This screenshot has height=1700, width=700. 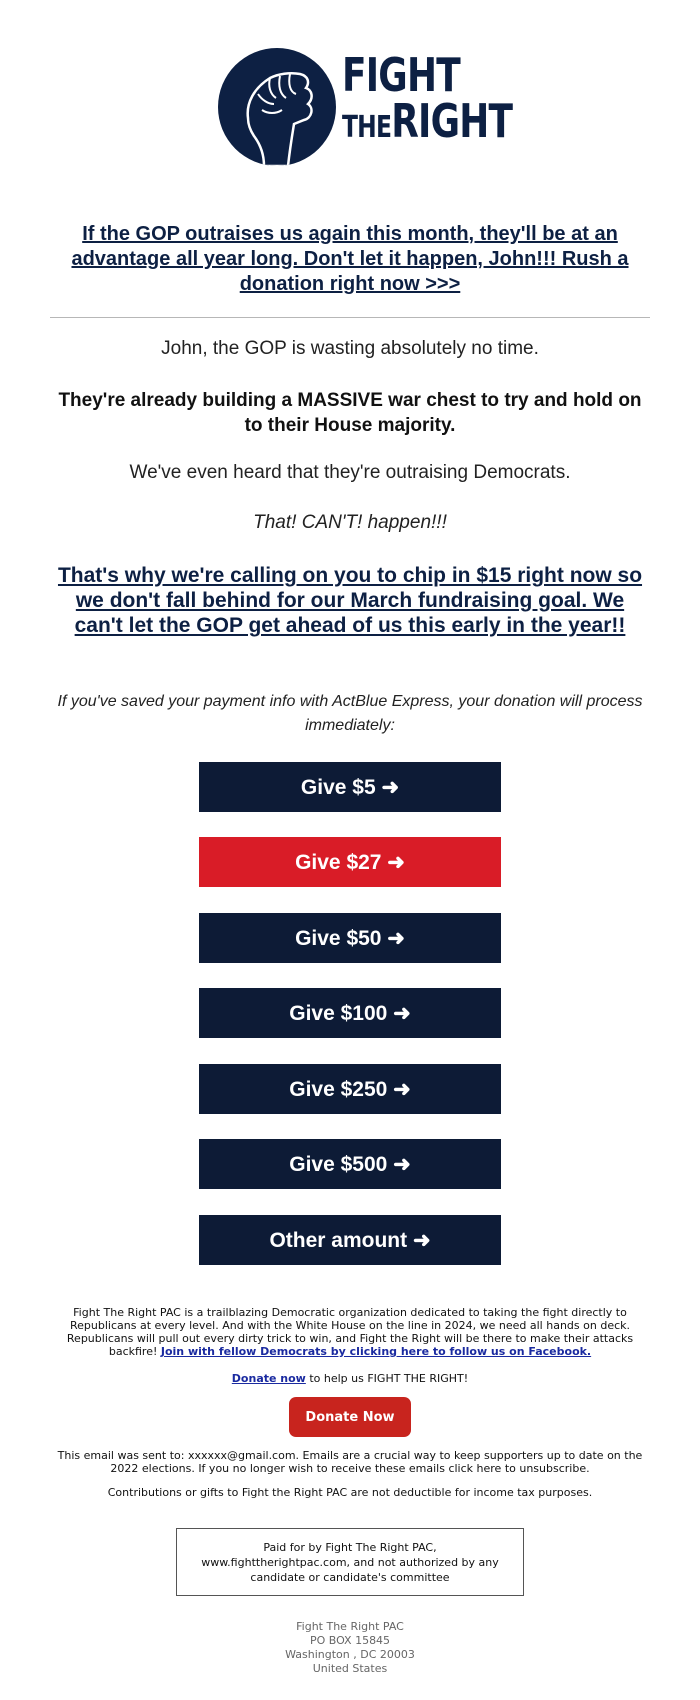 What do you see at coordinates (427, 120) in the screenshot?
I see `logo-line-2: THERIGHT` at bounding box center [427, 120].